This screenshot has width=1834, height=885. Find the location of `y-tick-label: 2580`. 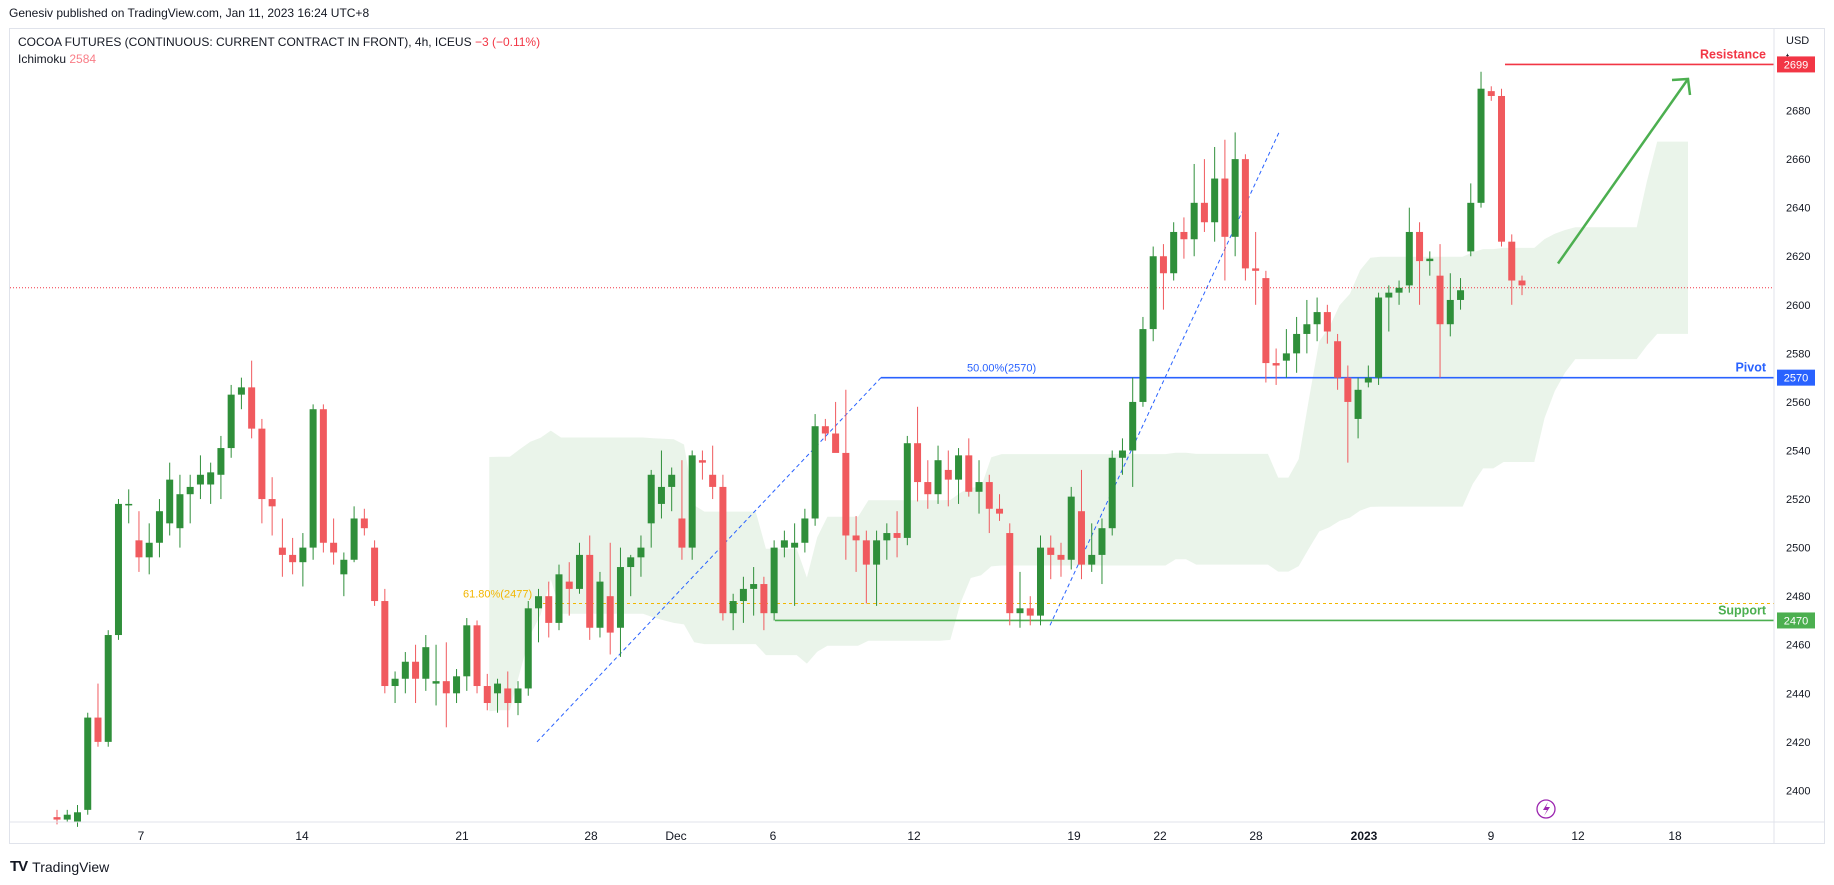

y-tick-label: 2580 is located at coordinates (1798, 354).